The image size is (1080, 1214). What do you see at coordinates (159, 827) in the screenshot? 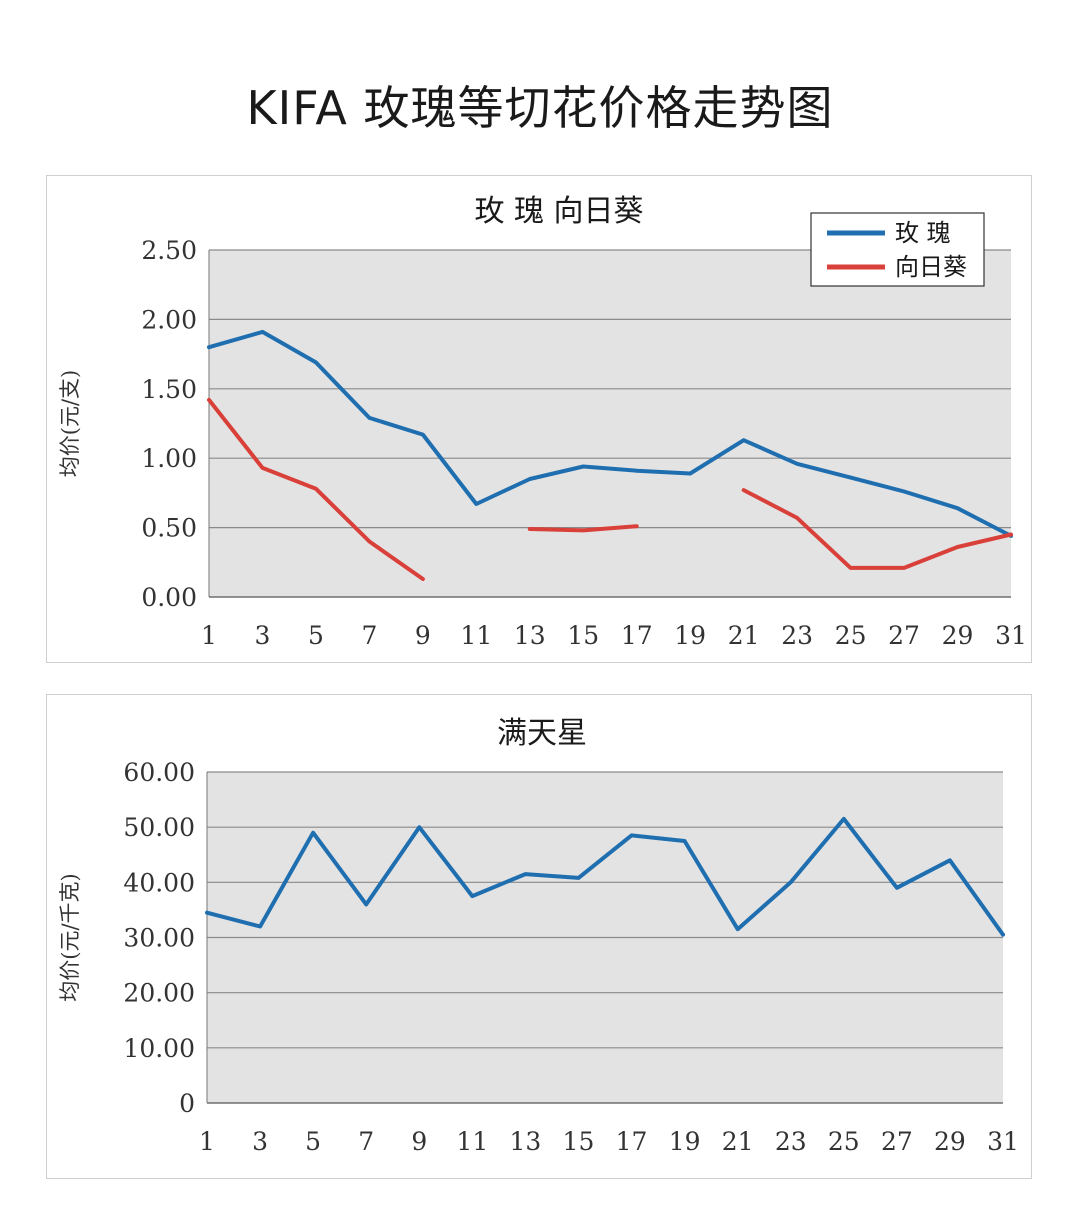
I see `y-tick-label: 50.00` at bounding box center [159, 827].